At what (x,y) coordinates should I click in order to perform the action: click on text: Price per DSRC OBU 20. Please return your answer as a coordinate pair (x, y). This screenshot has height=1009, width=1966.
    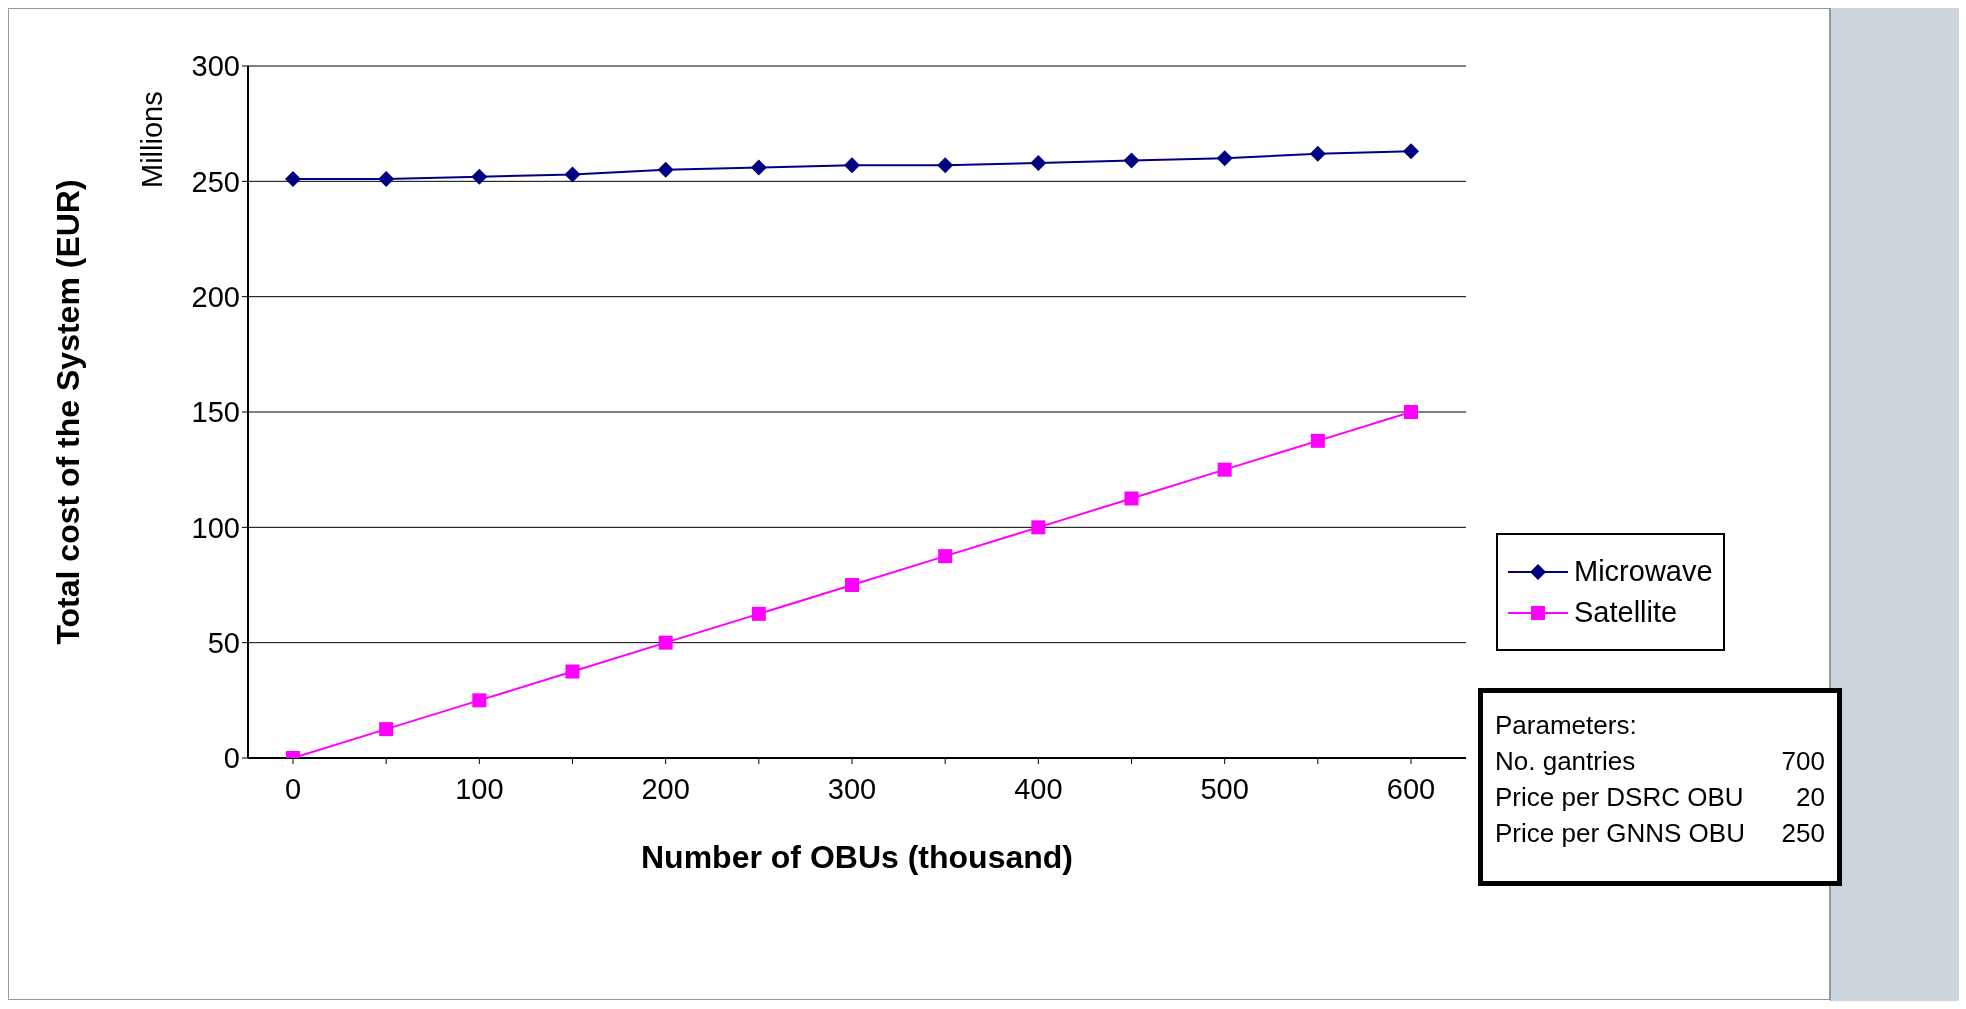
    Looking at the image, I should click on (1660, 797).